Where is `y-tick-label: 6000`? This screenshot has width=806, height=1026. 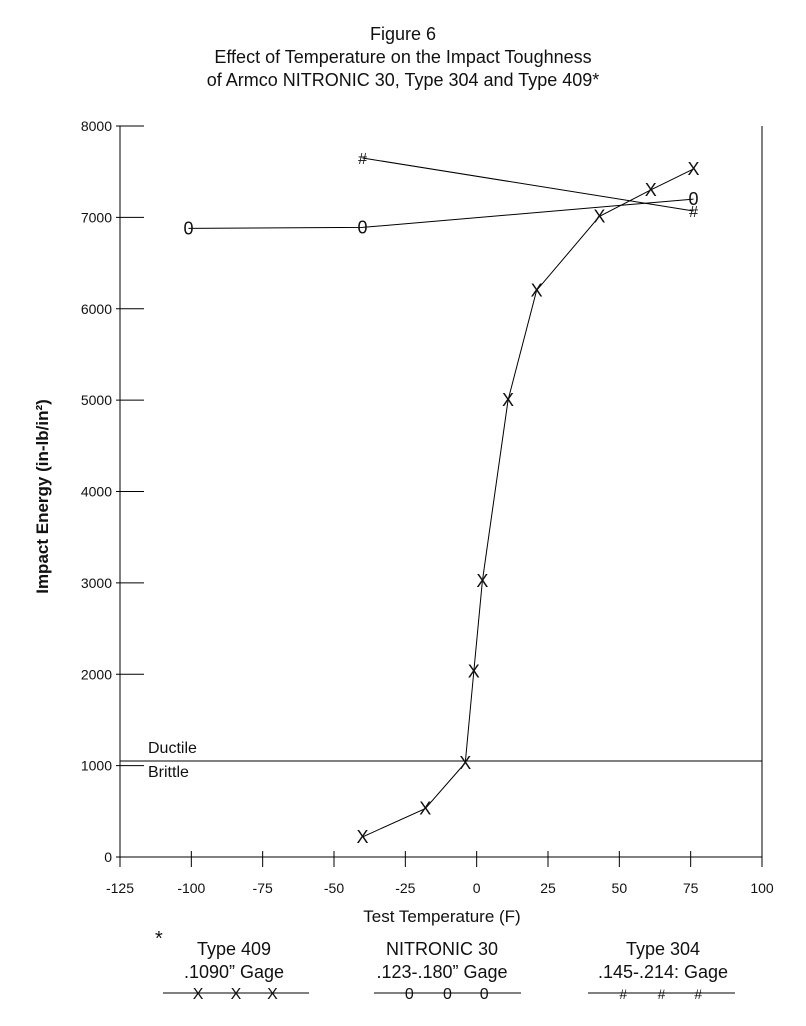
y-tick-label: 6000 is located at coordinates (96, 309).